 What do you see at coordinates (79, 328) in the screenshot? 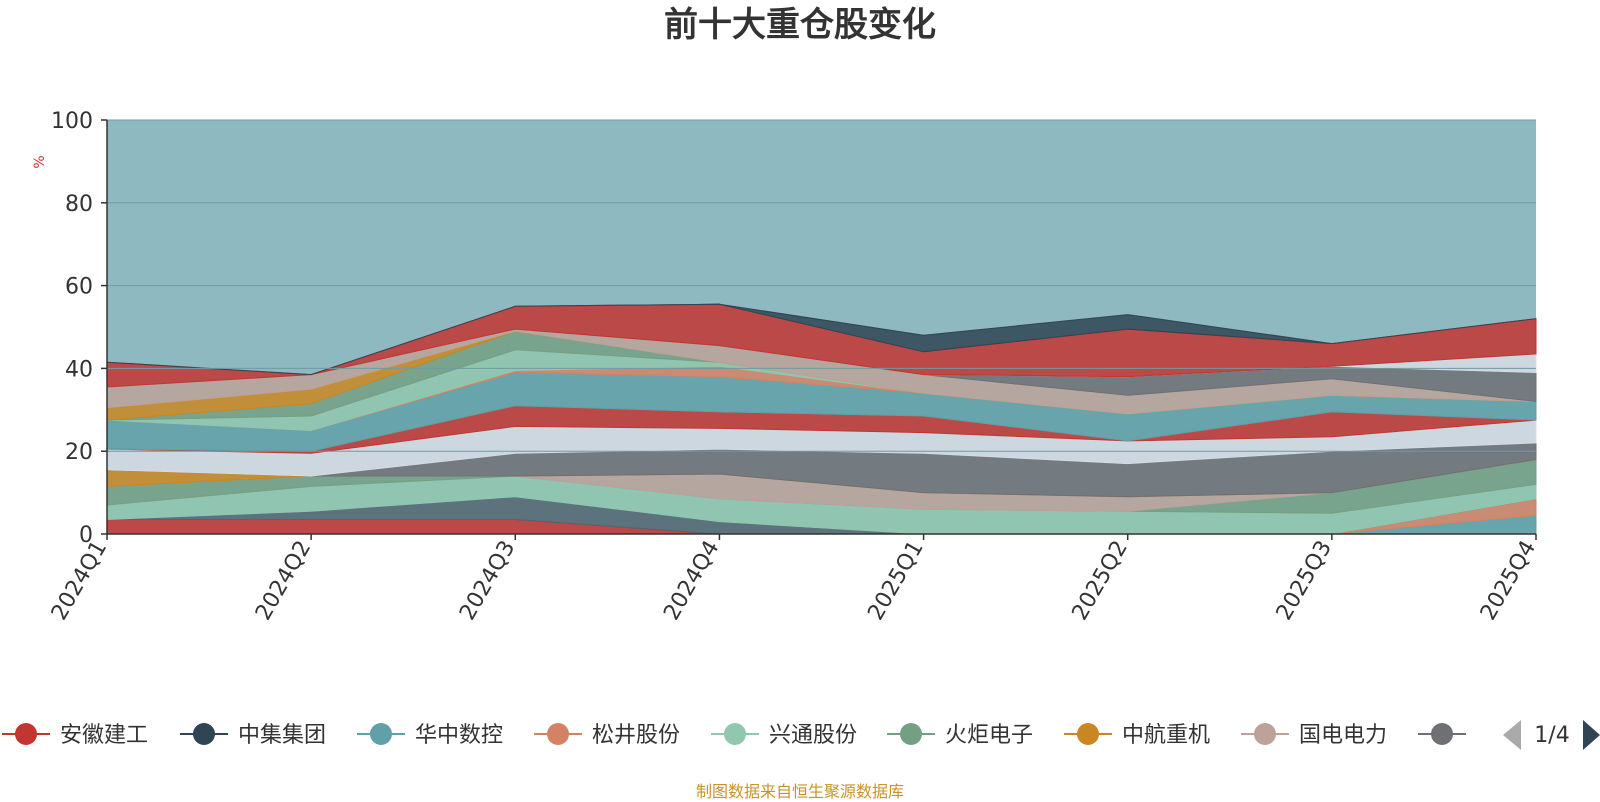
I see `y-tick-labels: 0 20 40 60 80 100` at bounding box center [79, 328].